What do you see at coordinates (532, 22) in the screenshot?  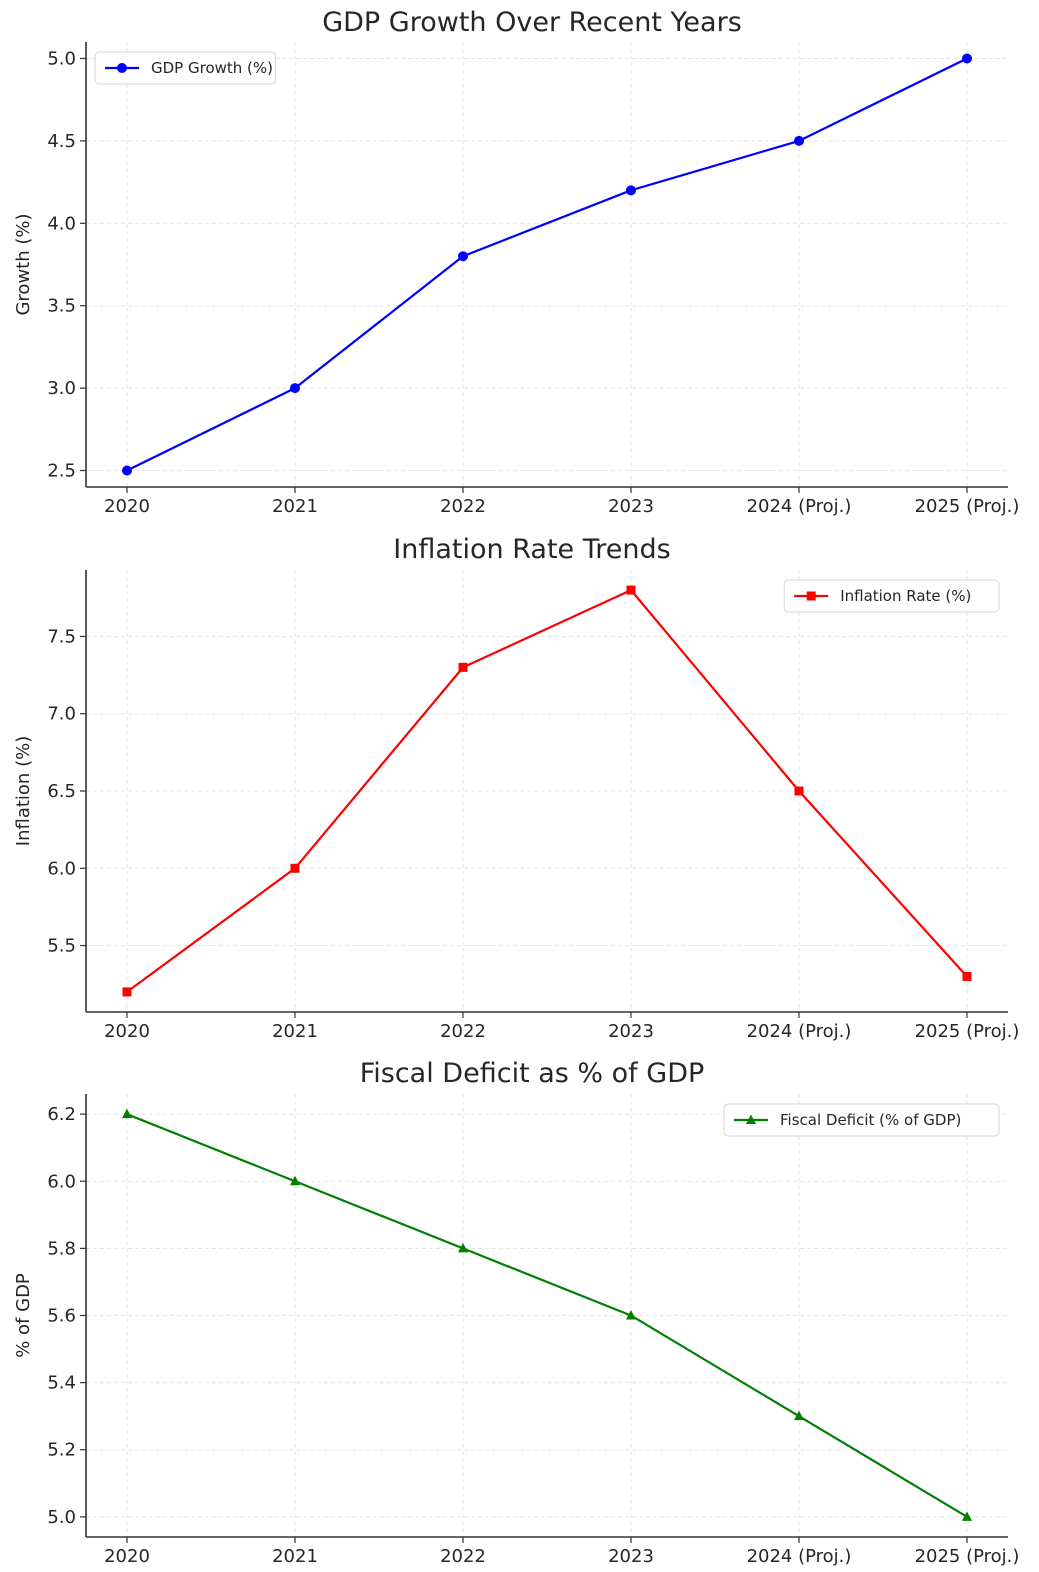 I see `chart-title: GDP Growth Over Recent Years` at bounding box center [532, 22].